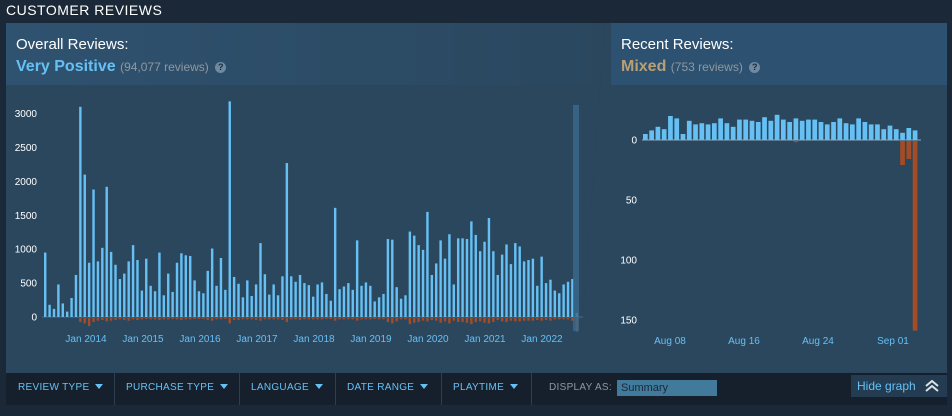 This screenshot has width=952, height=416. Describe the element at coordinates (667, 388) in the screenshot. I see `display-as-select: Summary` at that location.